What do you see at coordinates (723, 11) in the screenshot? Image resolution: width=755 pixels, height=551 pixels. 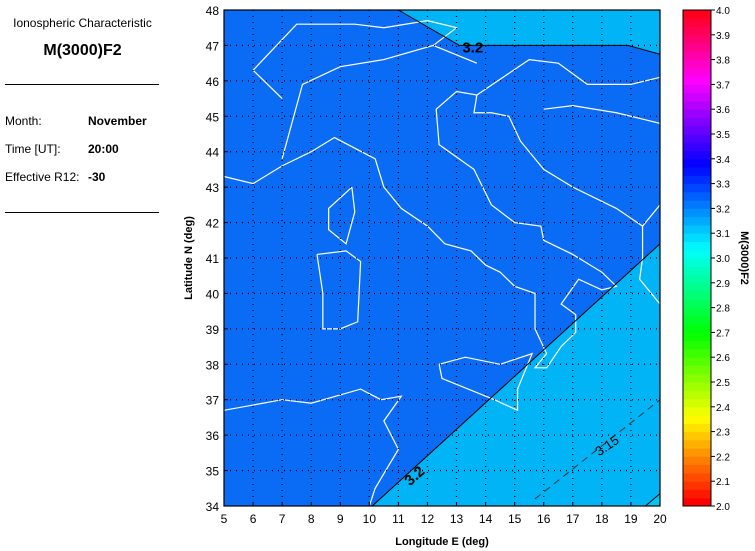 I see `colorbar-tick-label: 4.0` at bounding box center [723, 11].